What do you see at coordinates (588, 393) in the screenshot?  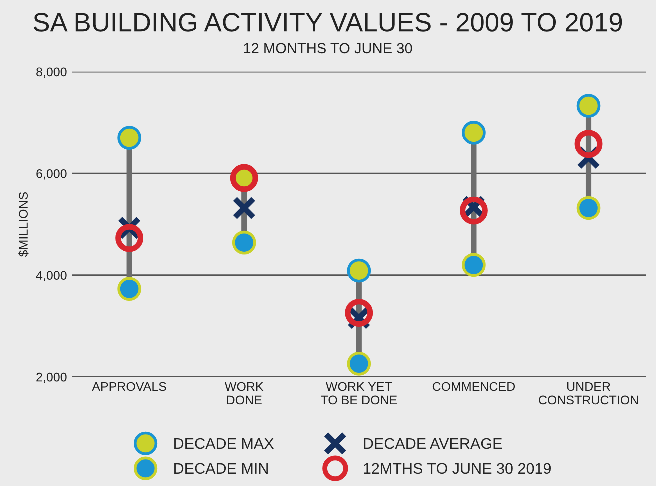 I see `x-tick-label: UNDER CONSTRUCTION` at bounding box center [588, 393].